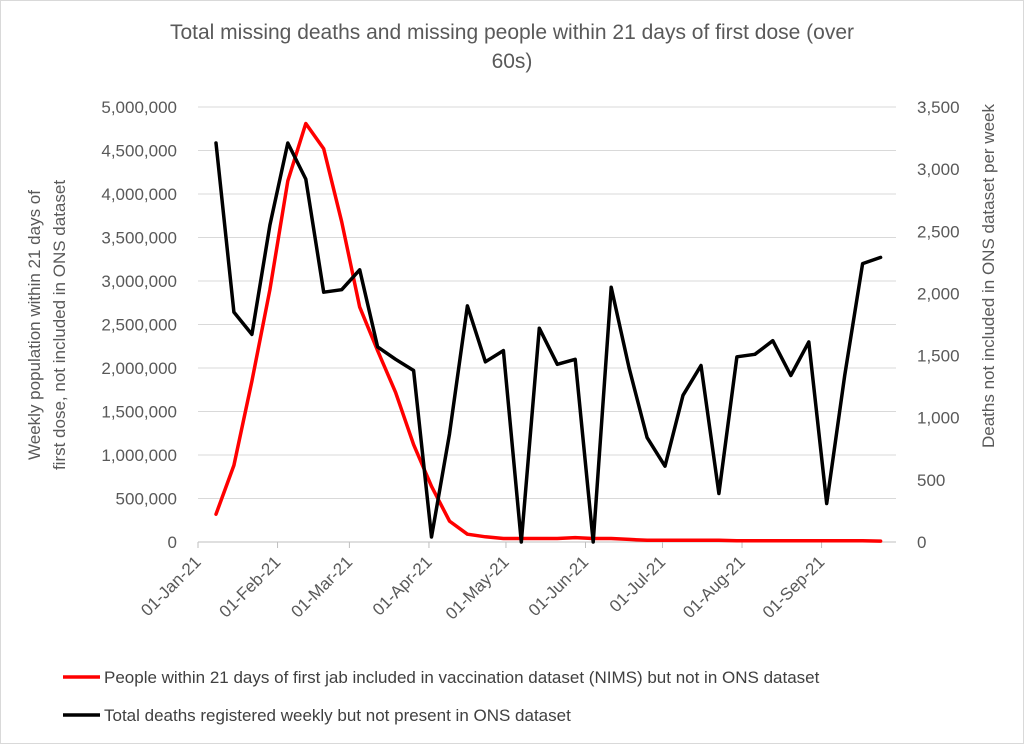 This screenshot has width=1024, height=744. Describe the element at coordinates (938, 169) in the screenshot. I see `right-y-tick-label: 3,000` at that location.